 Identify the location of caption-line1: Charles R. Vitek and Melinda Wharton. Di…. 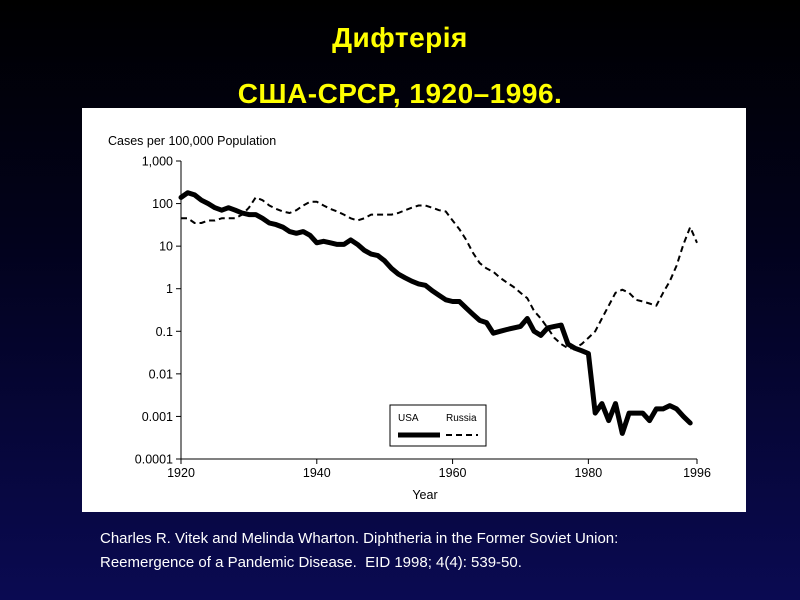
(440, 539).